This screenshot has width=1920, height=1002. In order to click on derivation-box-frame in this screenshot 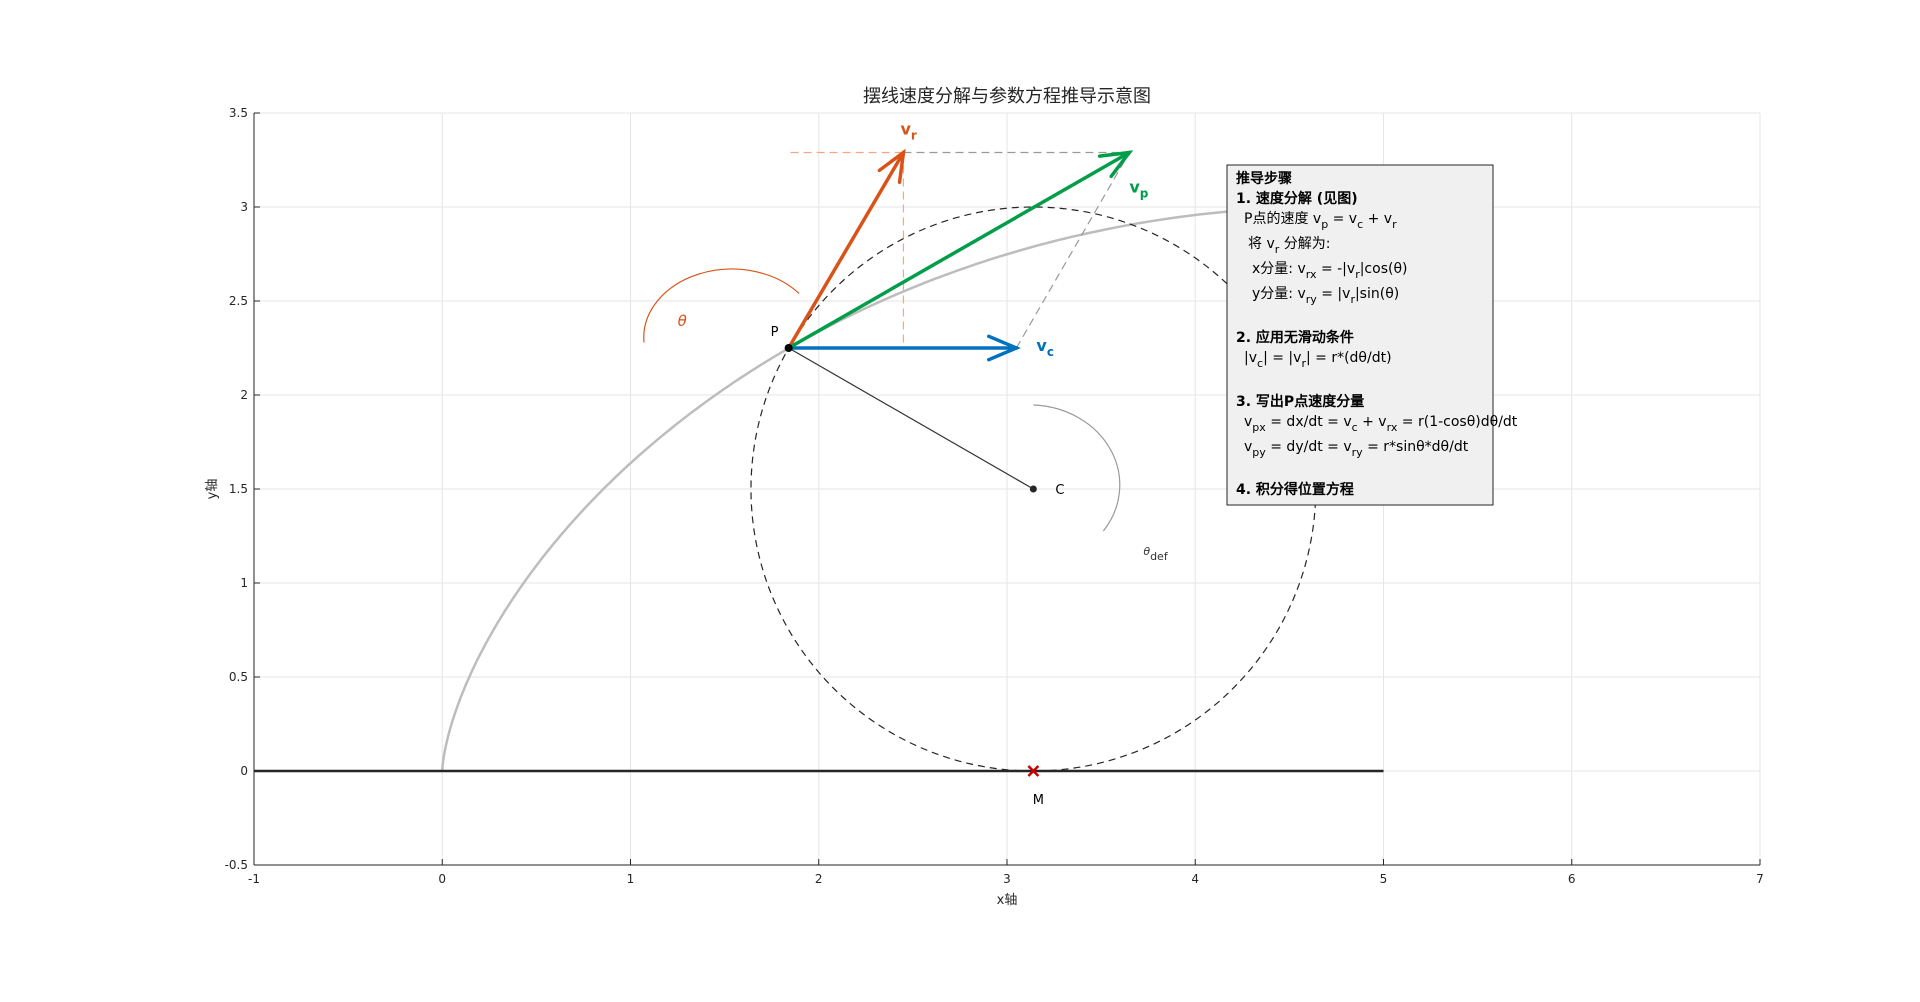, I will do `click(1360, 335)`.